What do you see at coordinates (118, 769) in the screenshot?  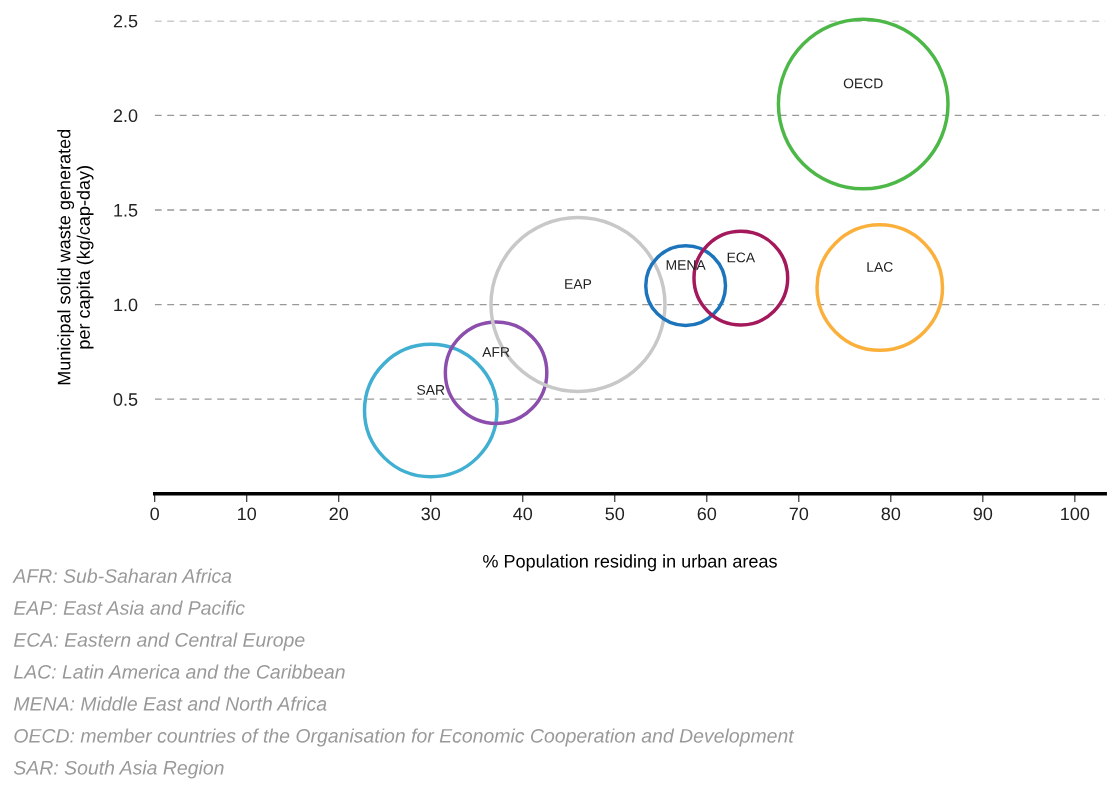 I see `text: SAR: South Asia Region` at bounding box center [118, 769].